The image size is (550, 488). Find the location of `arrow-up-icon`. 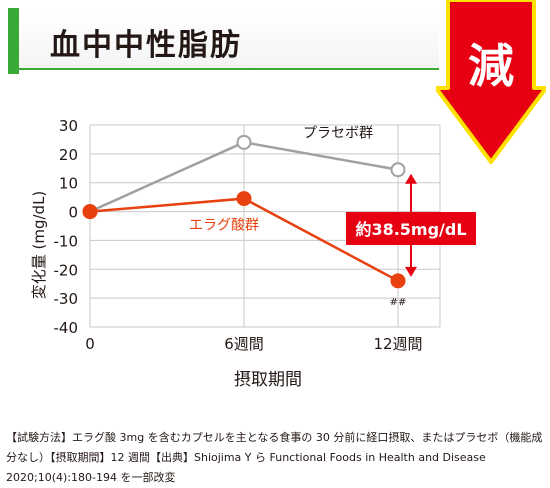

arrow-up-icon is located at coordinates (411, 178).